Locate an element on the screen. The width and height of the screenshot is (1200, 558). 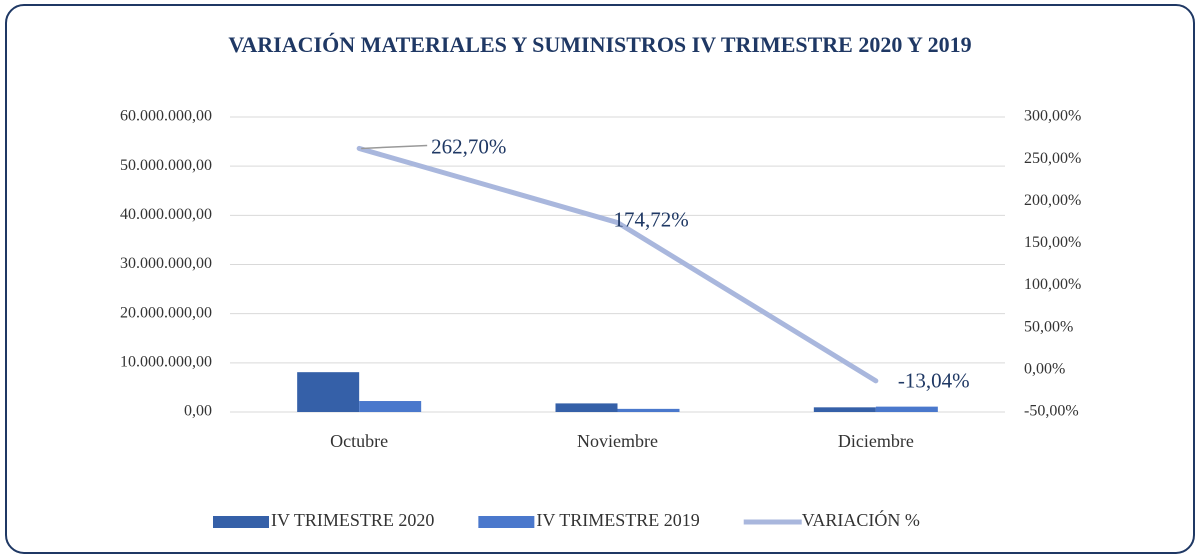
y2-tick-label: 300,00% is located at coordinates (1052, 116).